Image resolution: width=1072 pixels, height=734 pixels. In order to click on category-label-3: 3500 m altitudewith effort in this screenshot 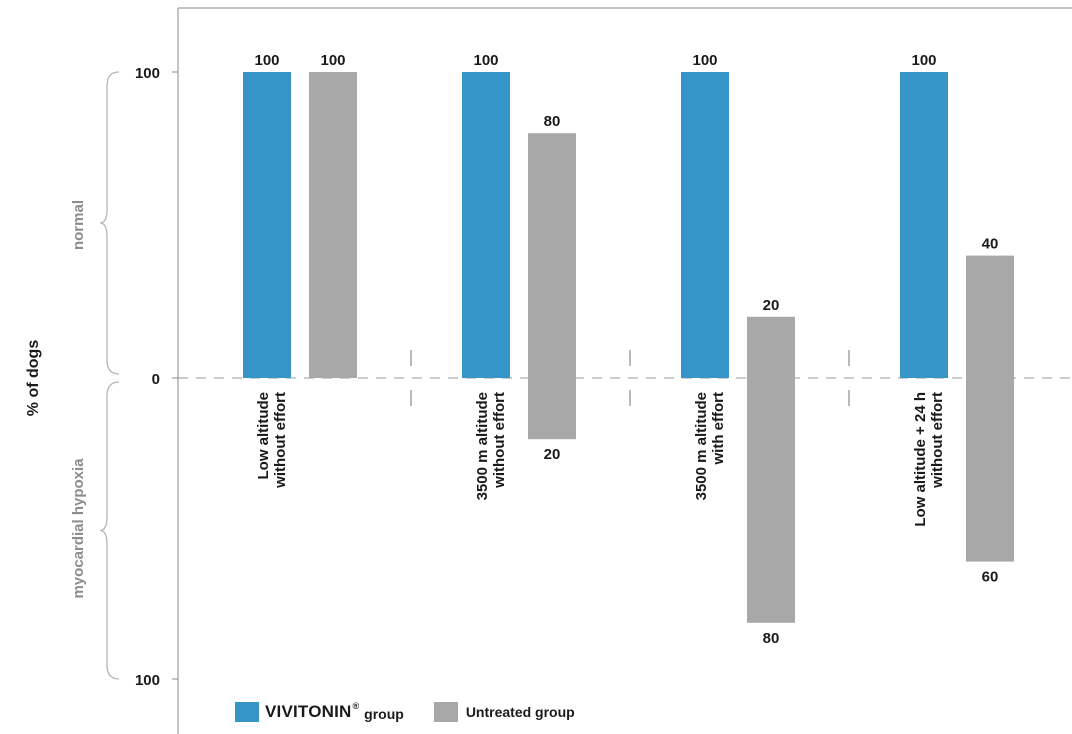, I will do `click(710, 446)`.